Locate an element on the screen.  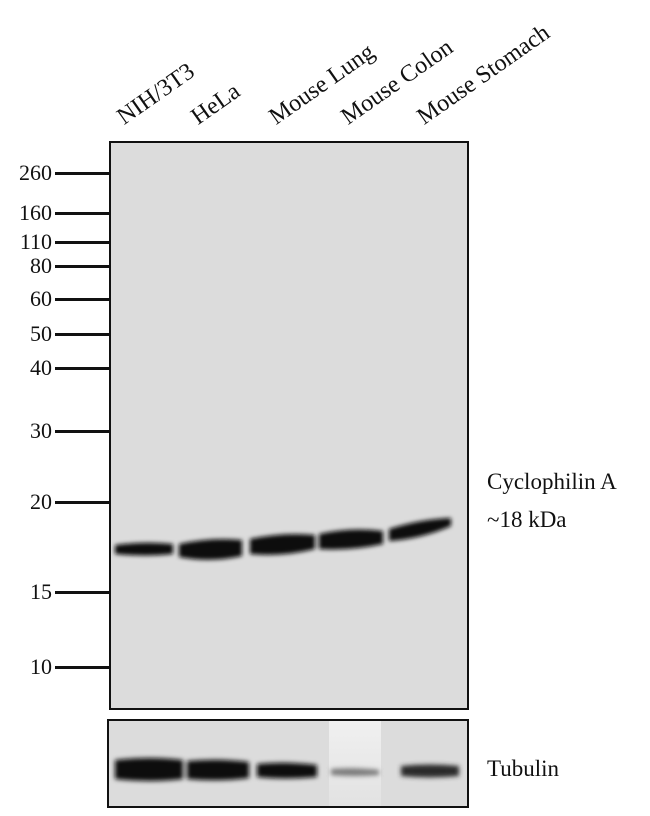
tubulin-blot-image is located at coordinates (287, 763).